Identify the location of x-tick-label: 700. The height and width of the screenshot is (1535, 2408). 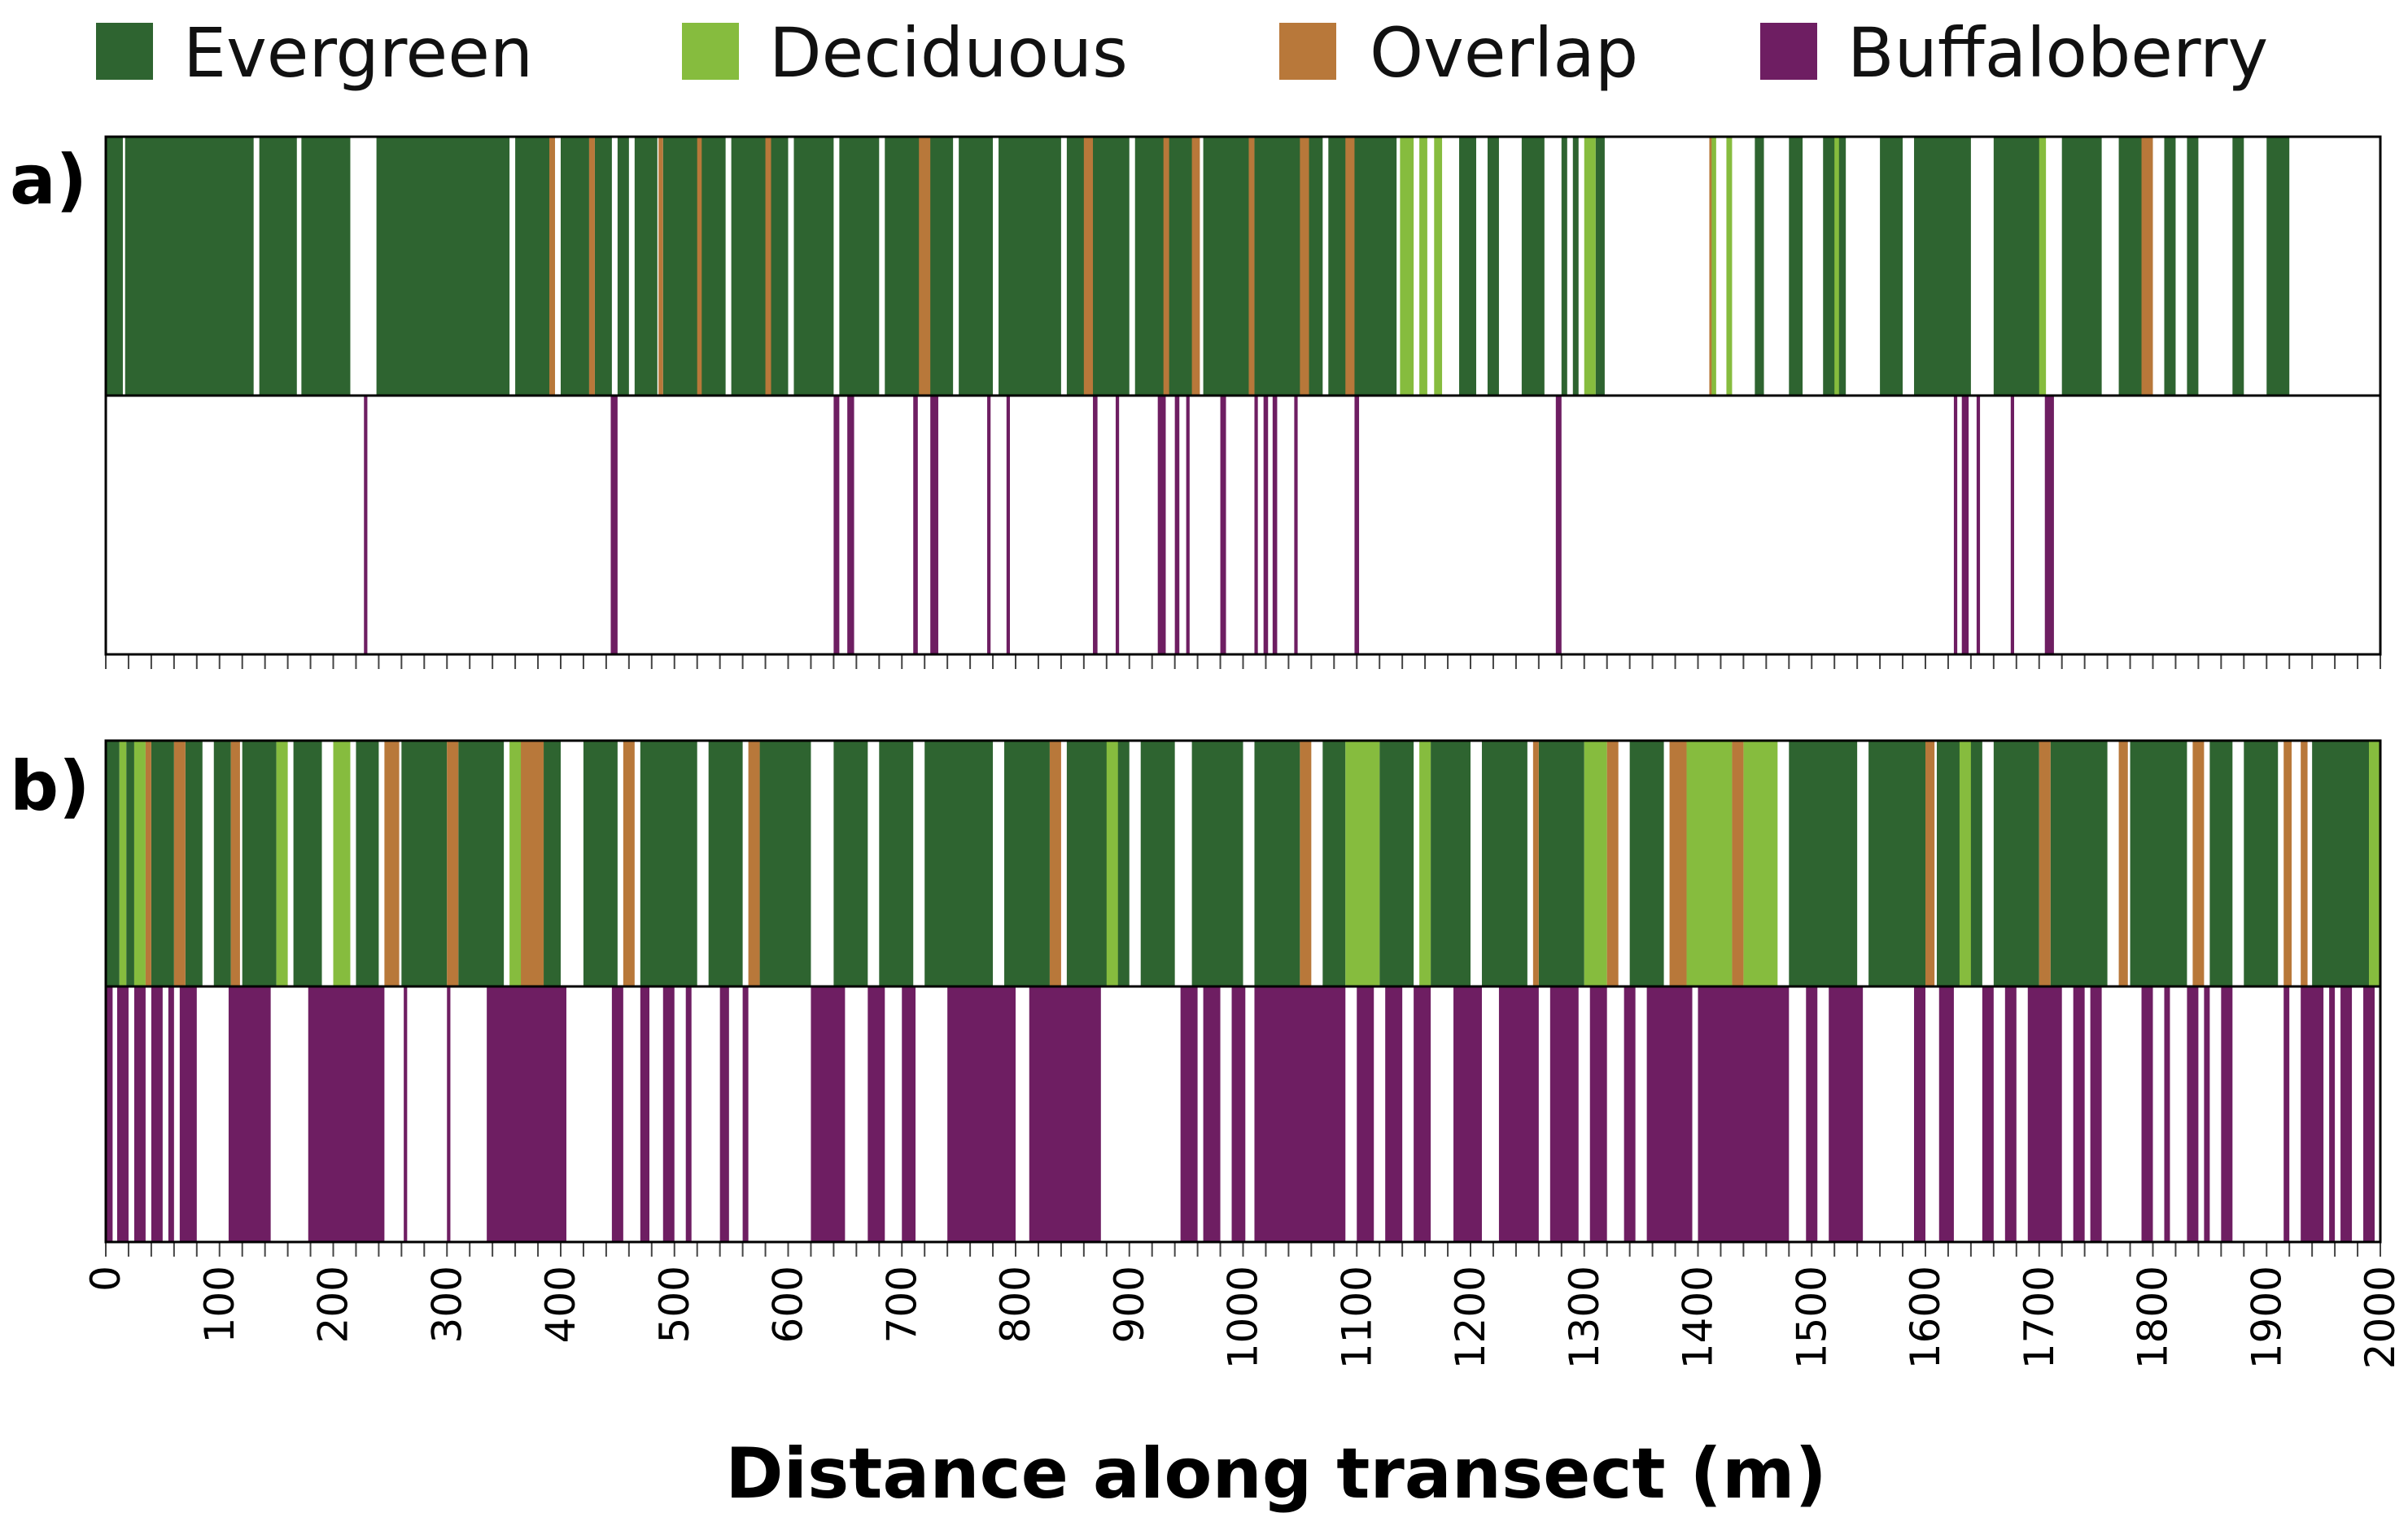
(901, 1304).